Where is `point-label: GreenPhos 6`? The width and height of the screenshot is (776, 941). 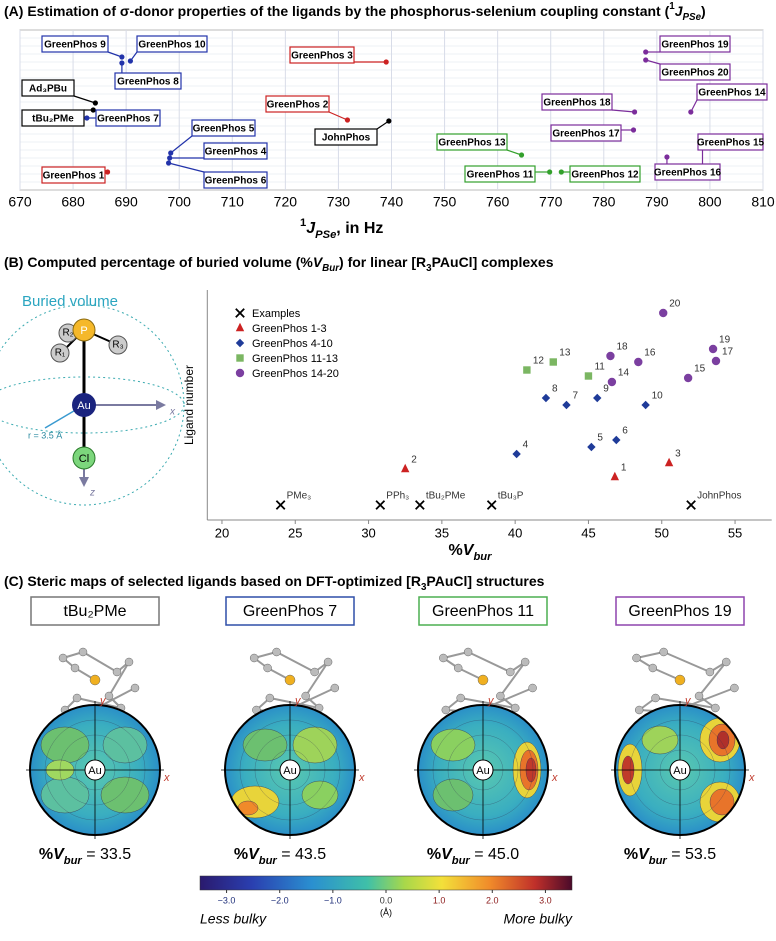 point-label: GreenPhos 6 is located at coordinates (236, 181).